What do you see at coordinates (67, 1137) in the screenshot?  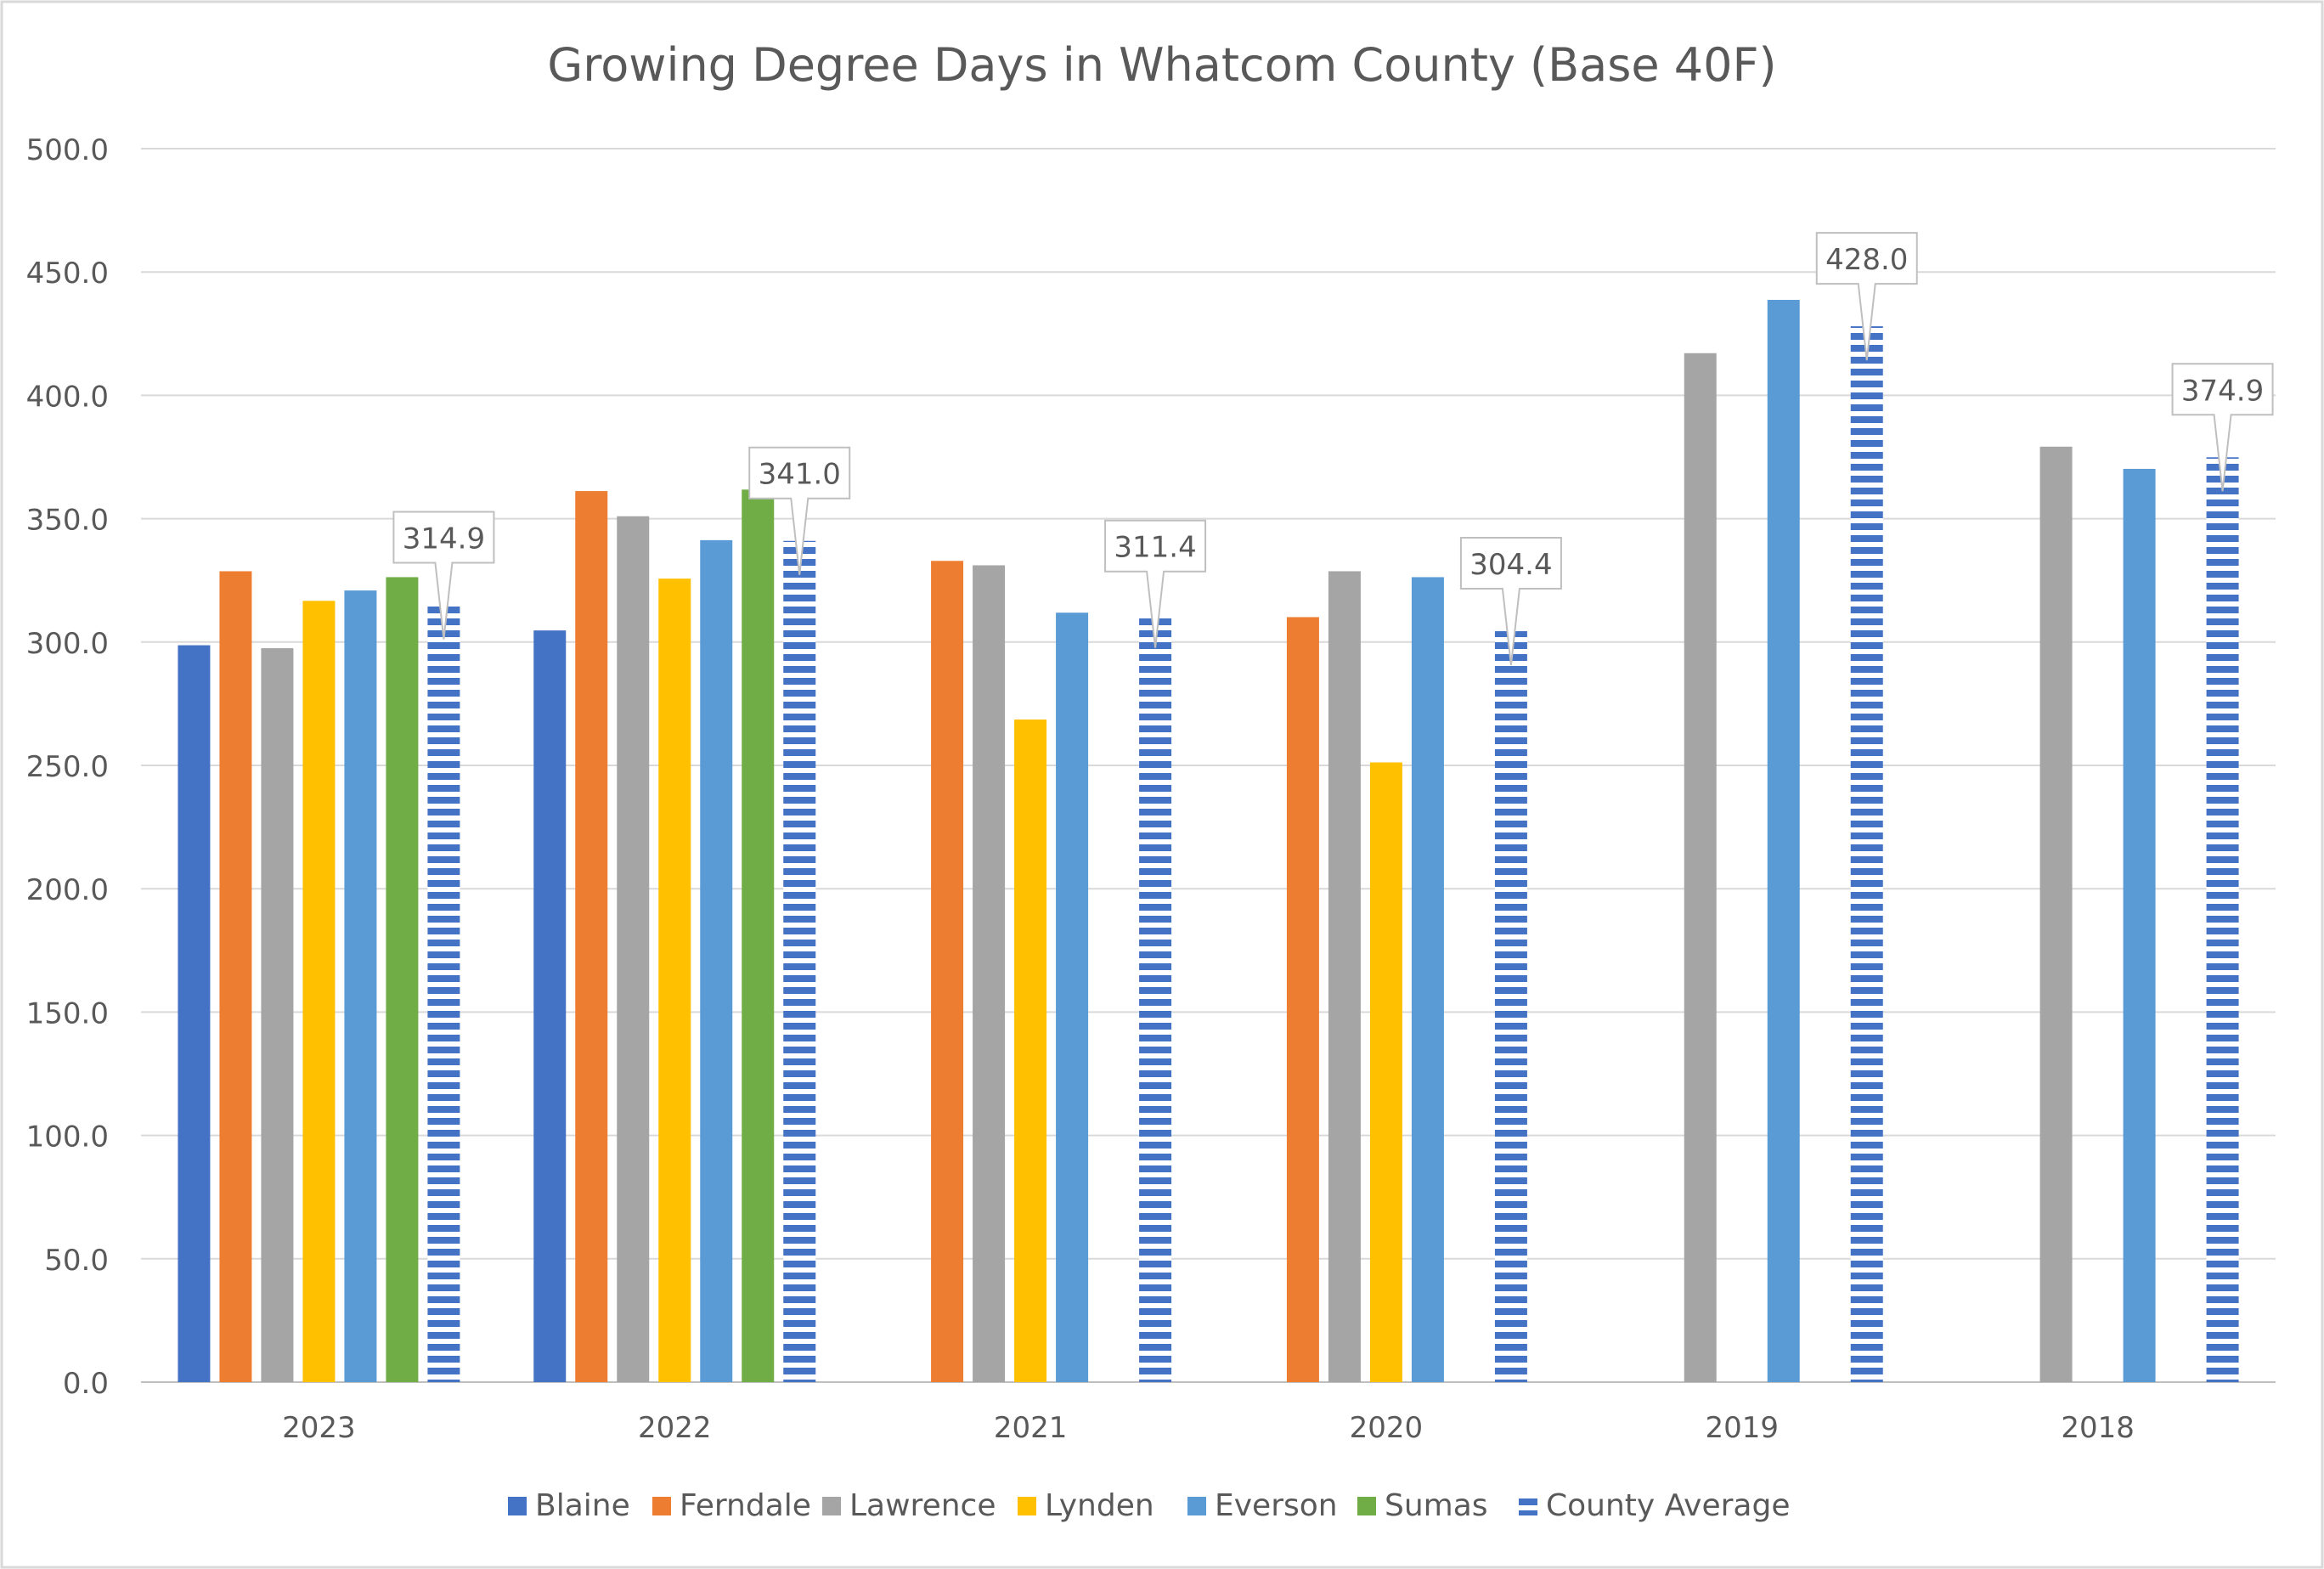 I see `y-tick-label: 100.0` at bounding box center [67, 1137].